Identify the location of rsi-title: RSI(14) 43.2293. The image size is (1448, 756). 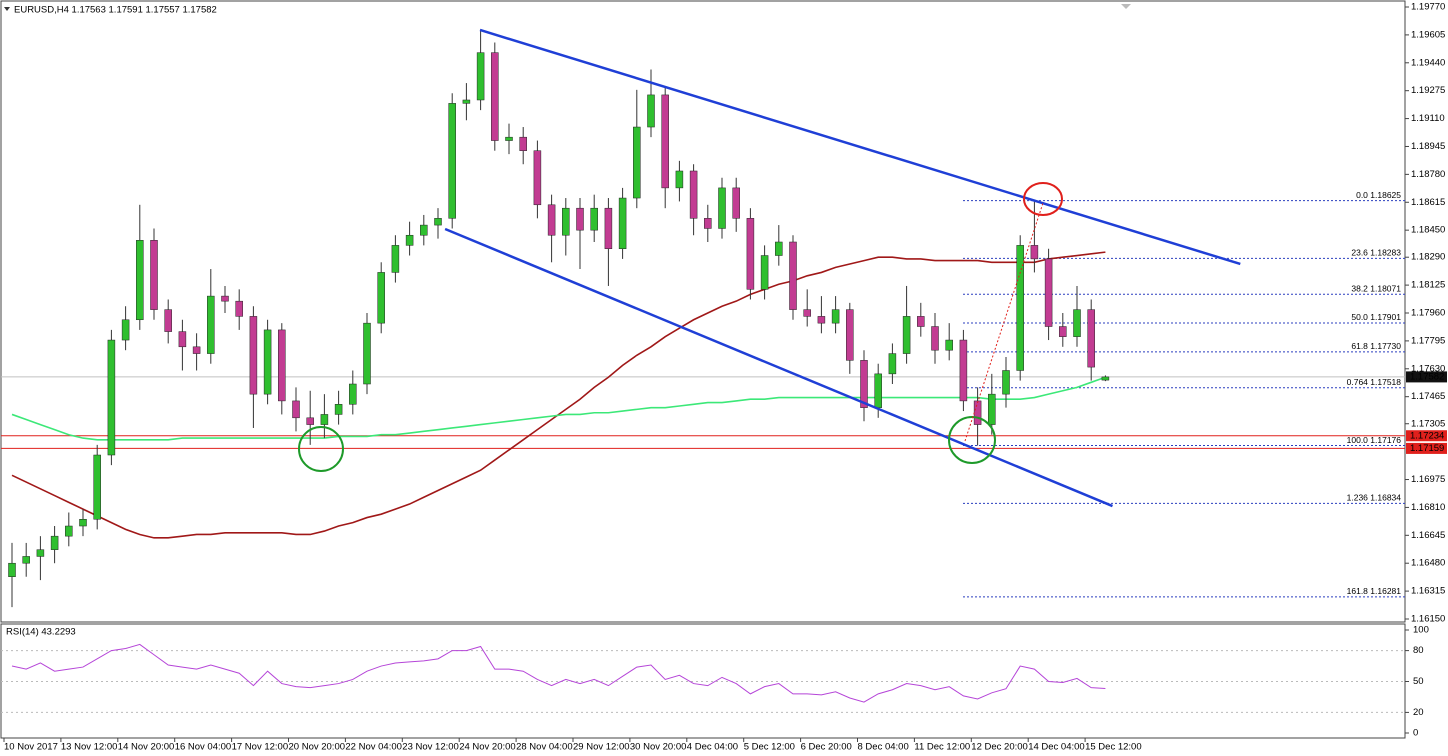
(41, 632).